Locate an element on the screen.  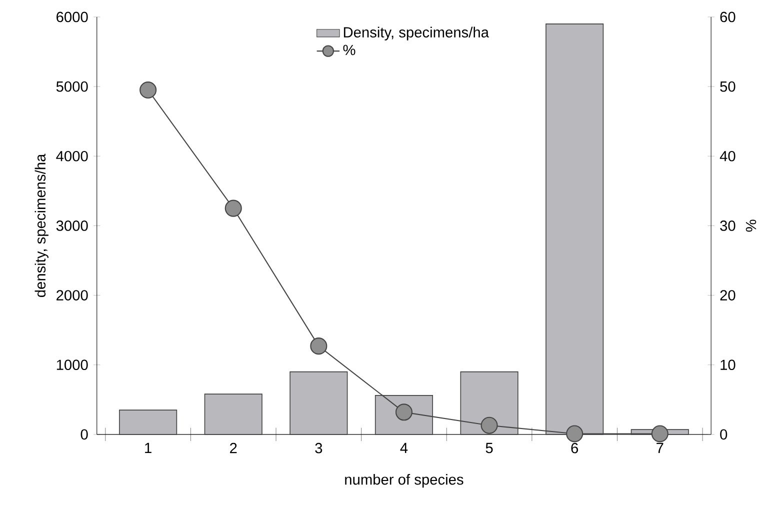
y-tick-label: 5000 is located at coordinates (72, 86).